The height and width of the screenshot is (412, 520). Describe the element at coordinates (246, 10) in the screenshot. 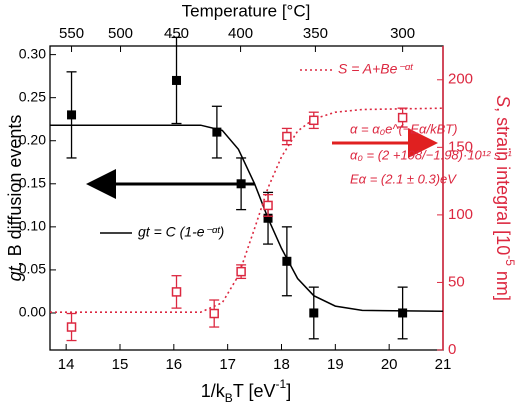

I see `top-axis-title: Temperature [°C]` at that location.